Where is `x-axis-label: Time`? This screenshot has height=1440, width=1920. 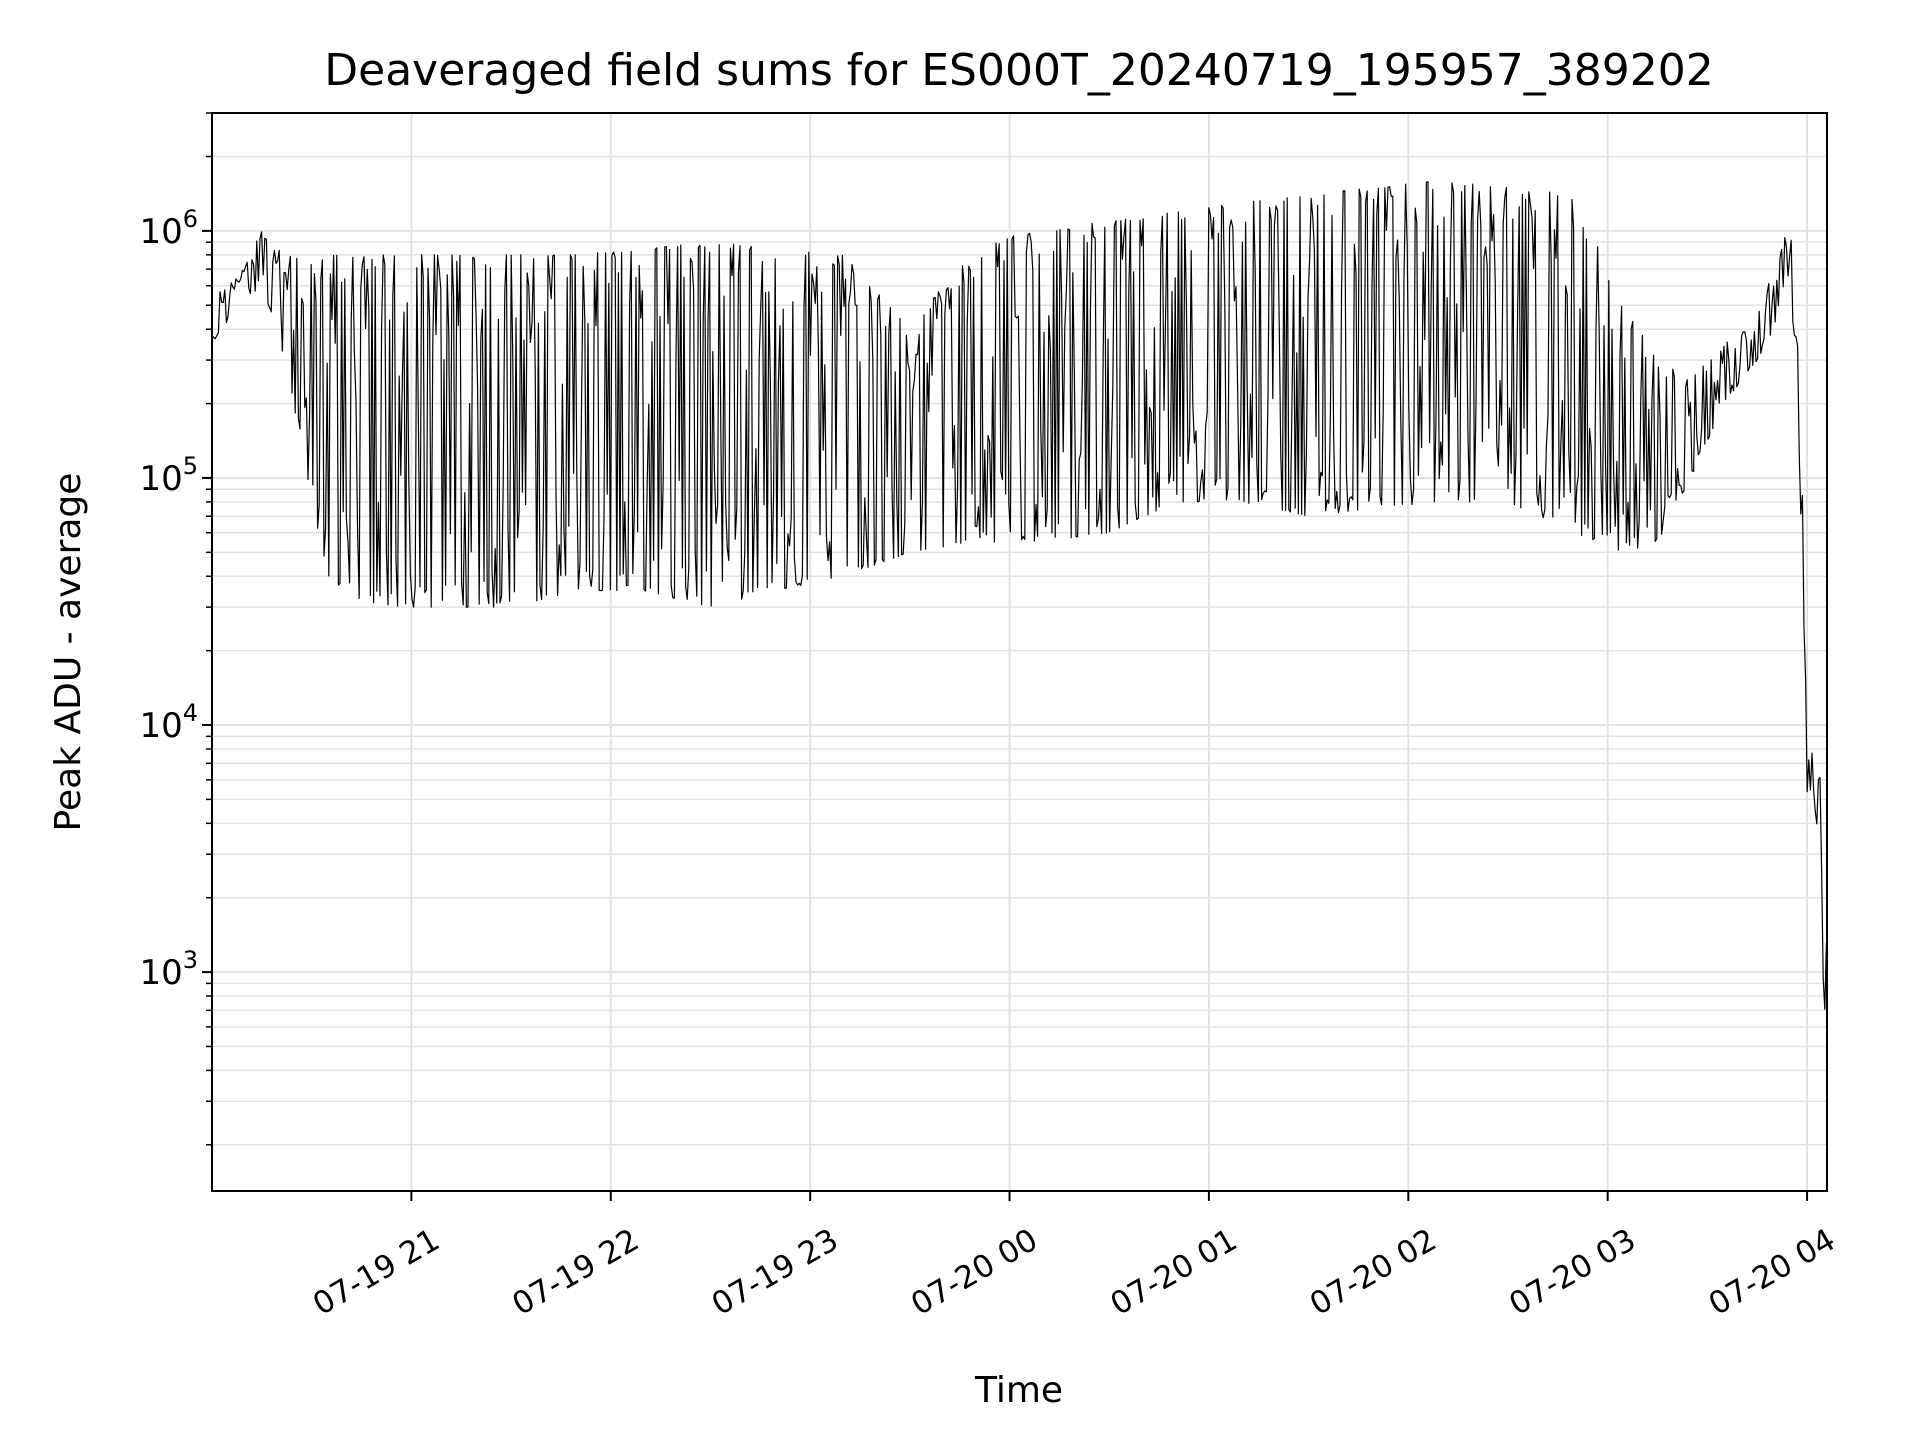
x-axis-label: Time is located at coordinates (1018, 1390).